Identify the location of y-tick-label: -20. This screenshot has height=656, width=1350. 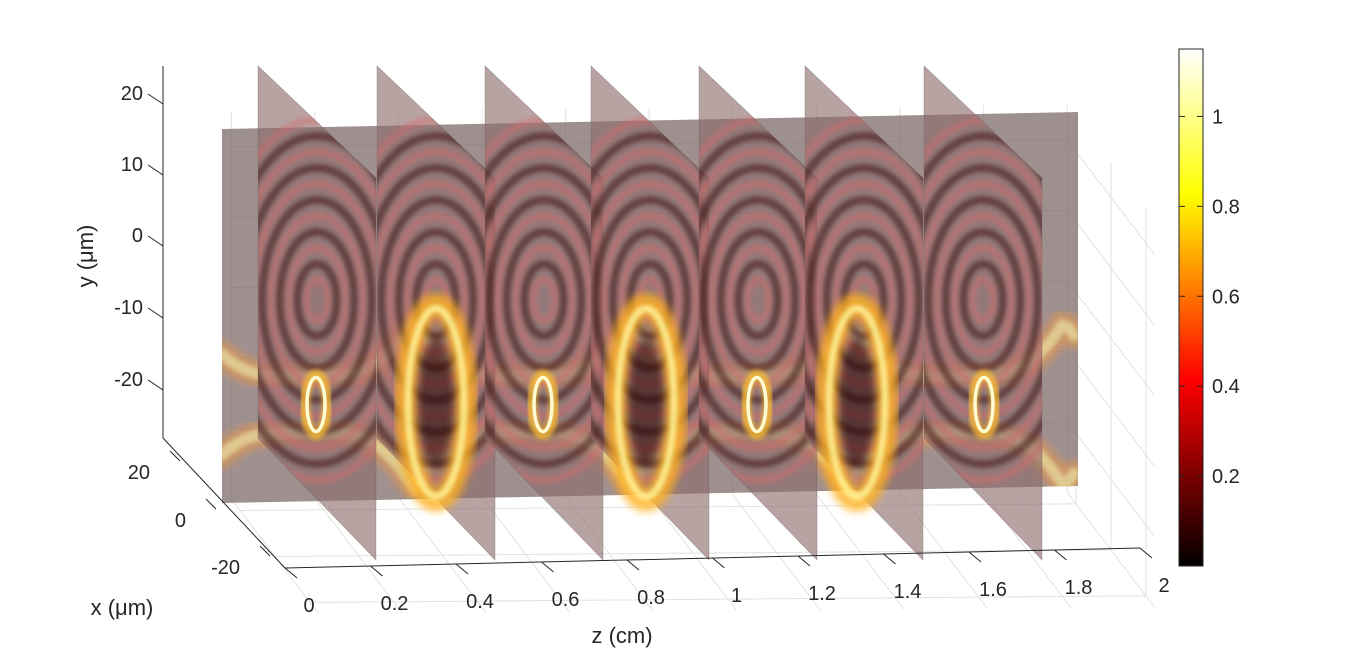
(128, 380).